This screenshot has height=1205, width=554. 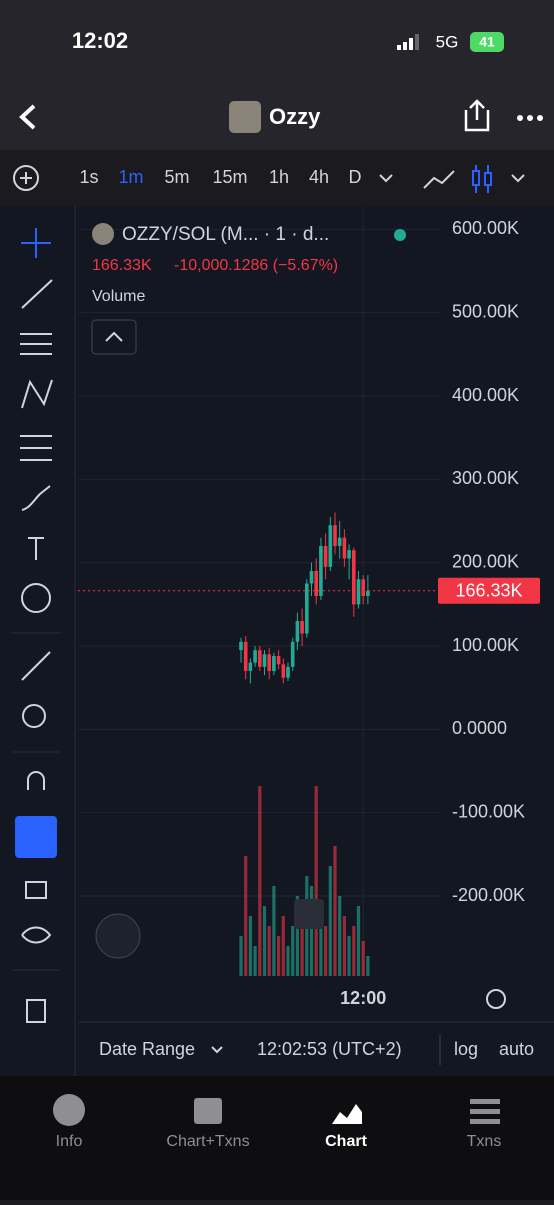 What do you see at coordinates (277, 1138) in the screenshot?
I see `tab-bar` at bounding box center [277, 1138].